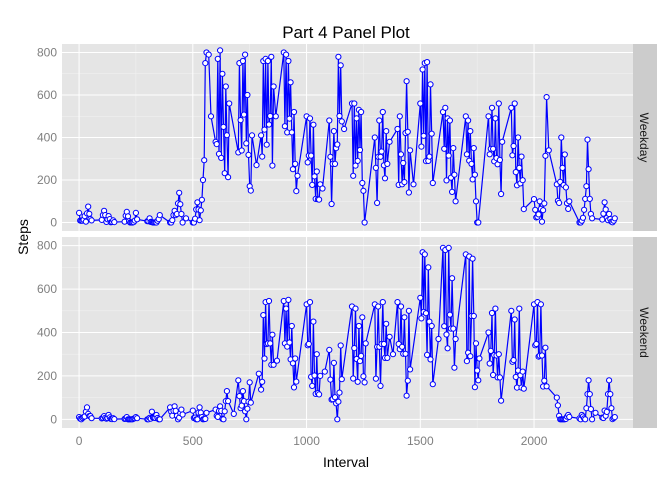 This screenshot has height=480, width=672. What do you see at coordinates (47, 246) in the screenshot?
I see `y-tick-label: 800` at bounding box center [47, 246].